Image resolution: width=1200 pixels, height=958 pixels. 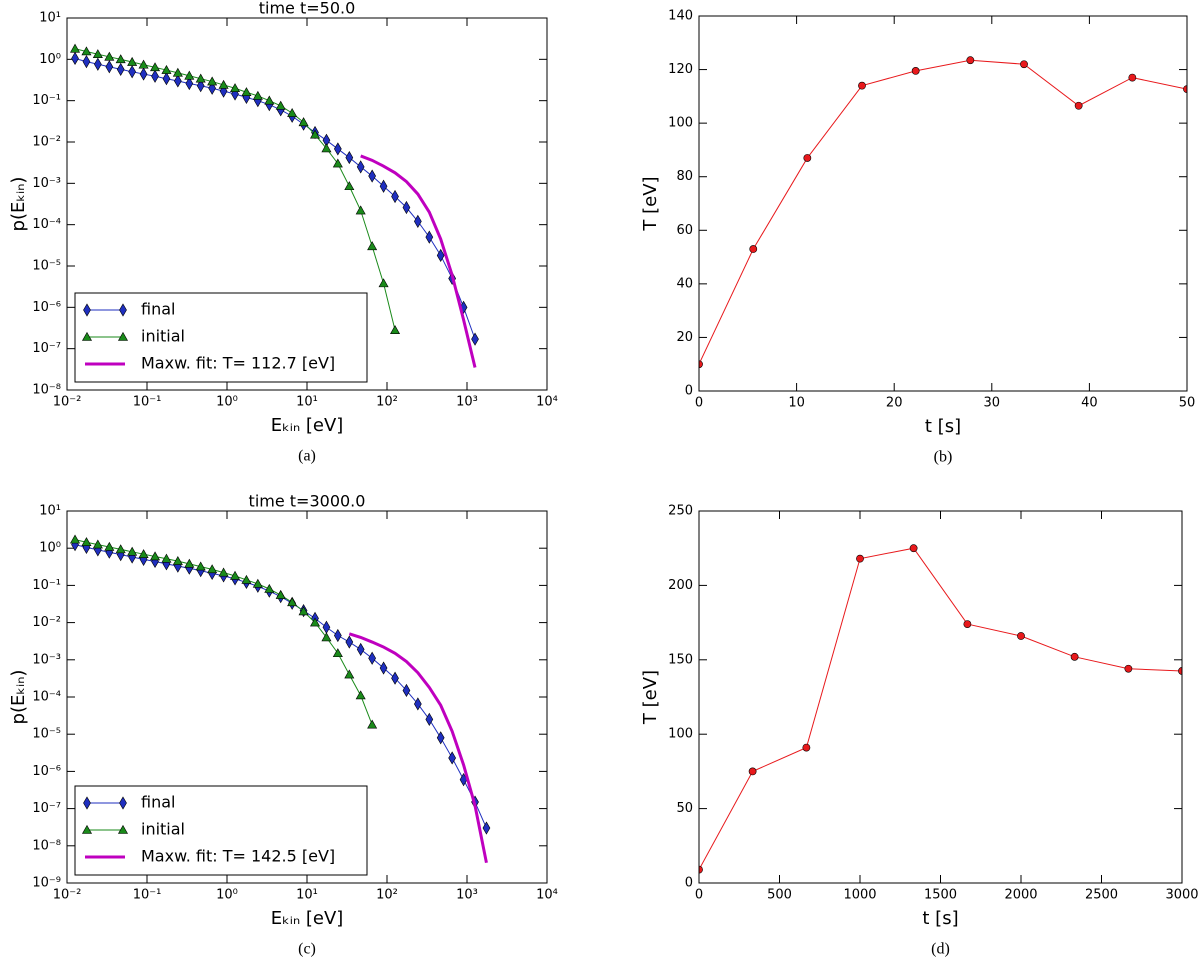 What do you see at coordinates (547, 895) in the screenshot?
I see `x-tick-label: 10⁴` at bounding box center [547, 895].